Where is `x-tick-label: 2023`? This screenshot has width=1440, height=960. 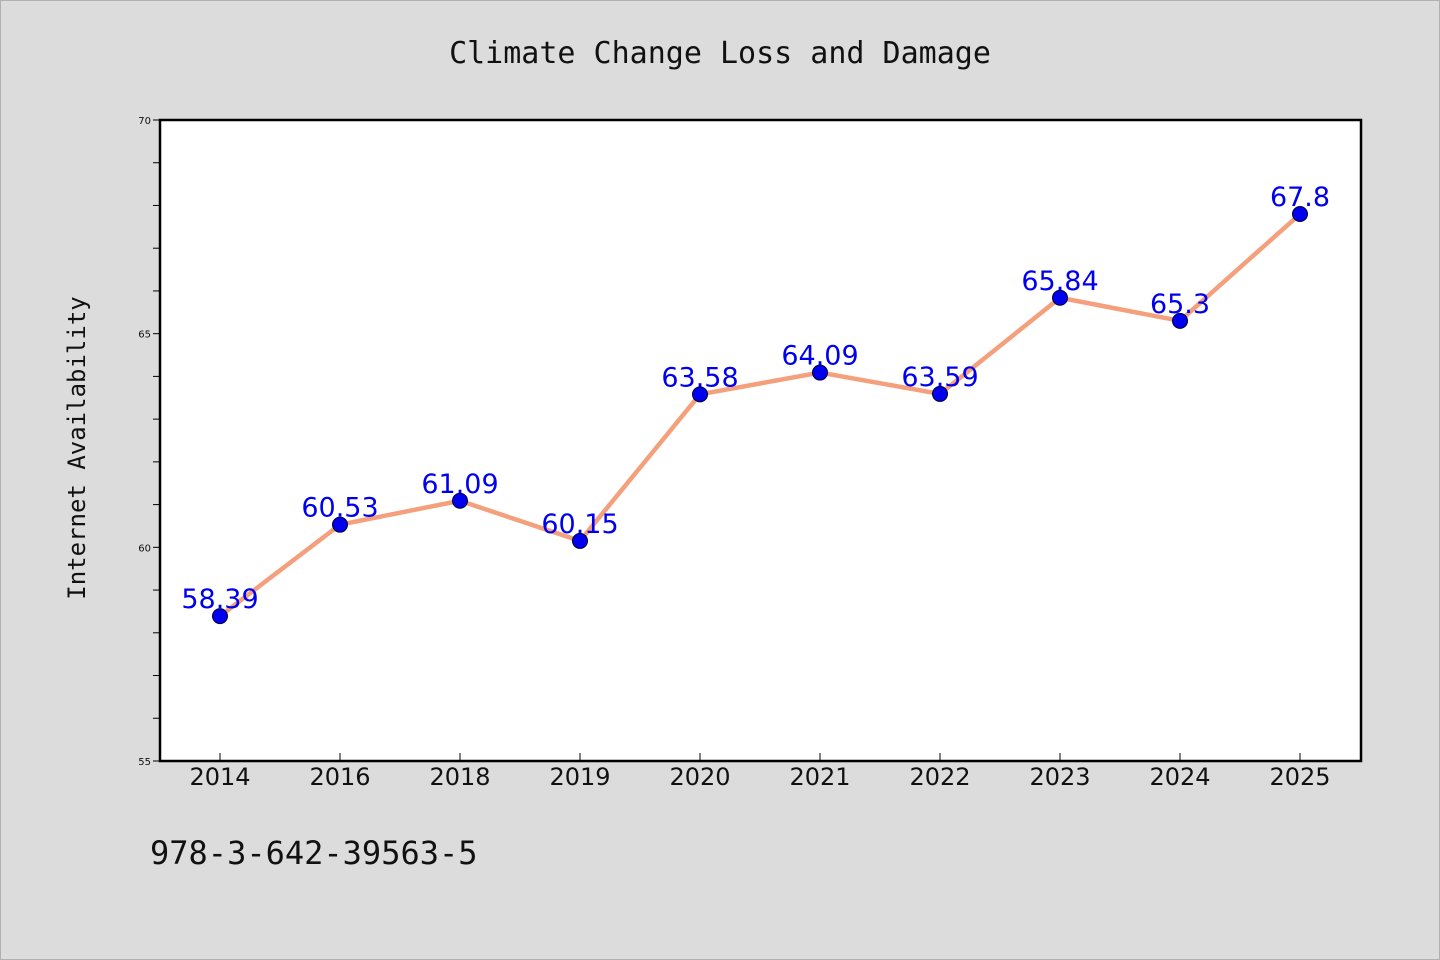 x-tick-label: 2023 is located at coordinates (1059, 777).